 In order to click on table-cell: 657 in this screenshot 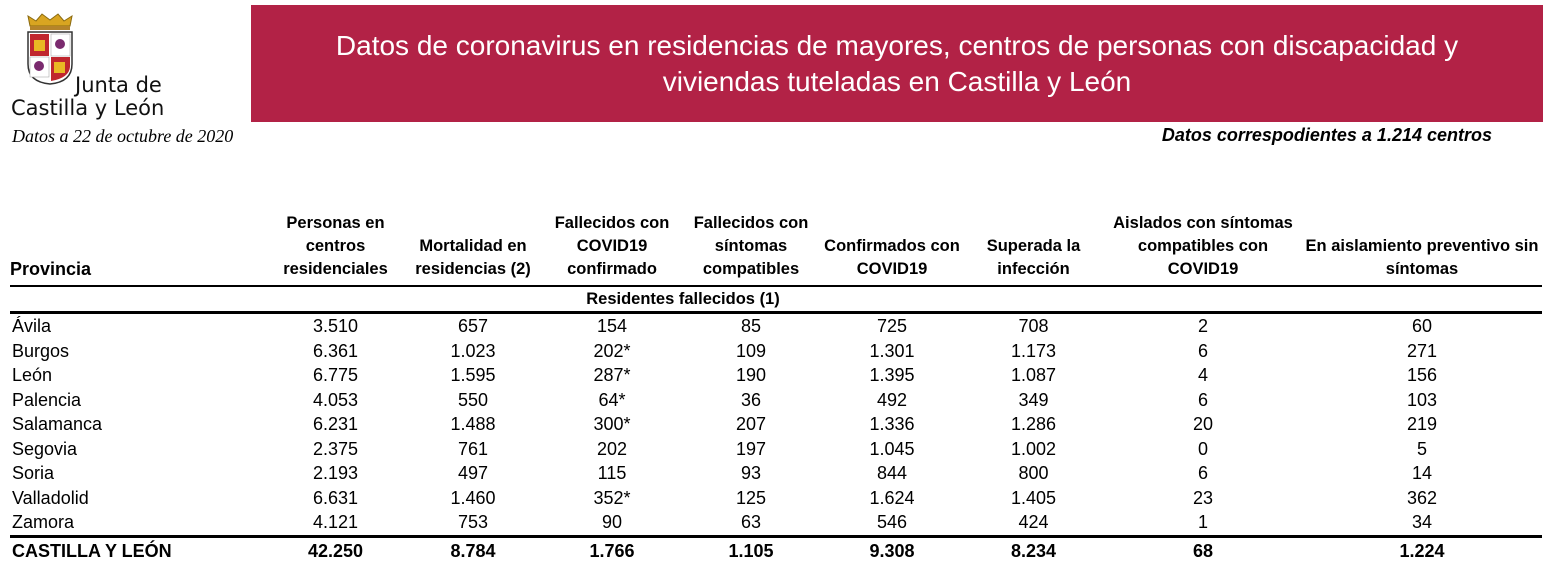, I will do `click(473, 326)`.